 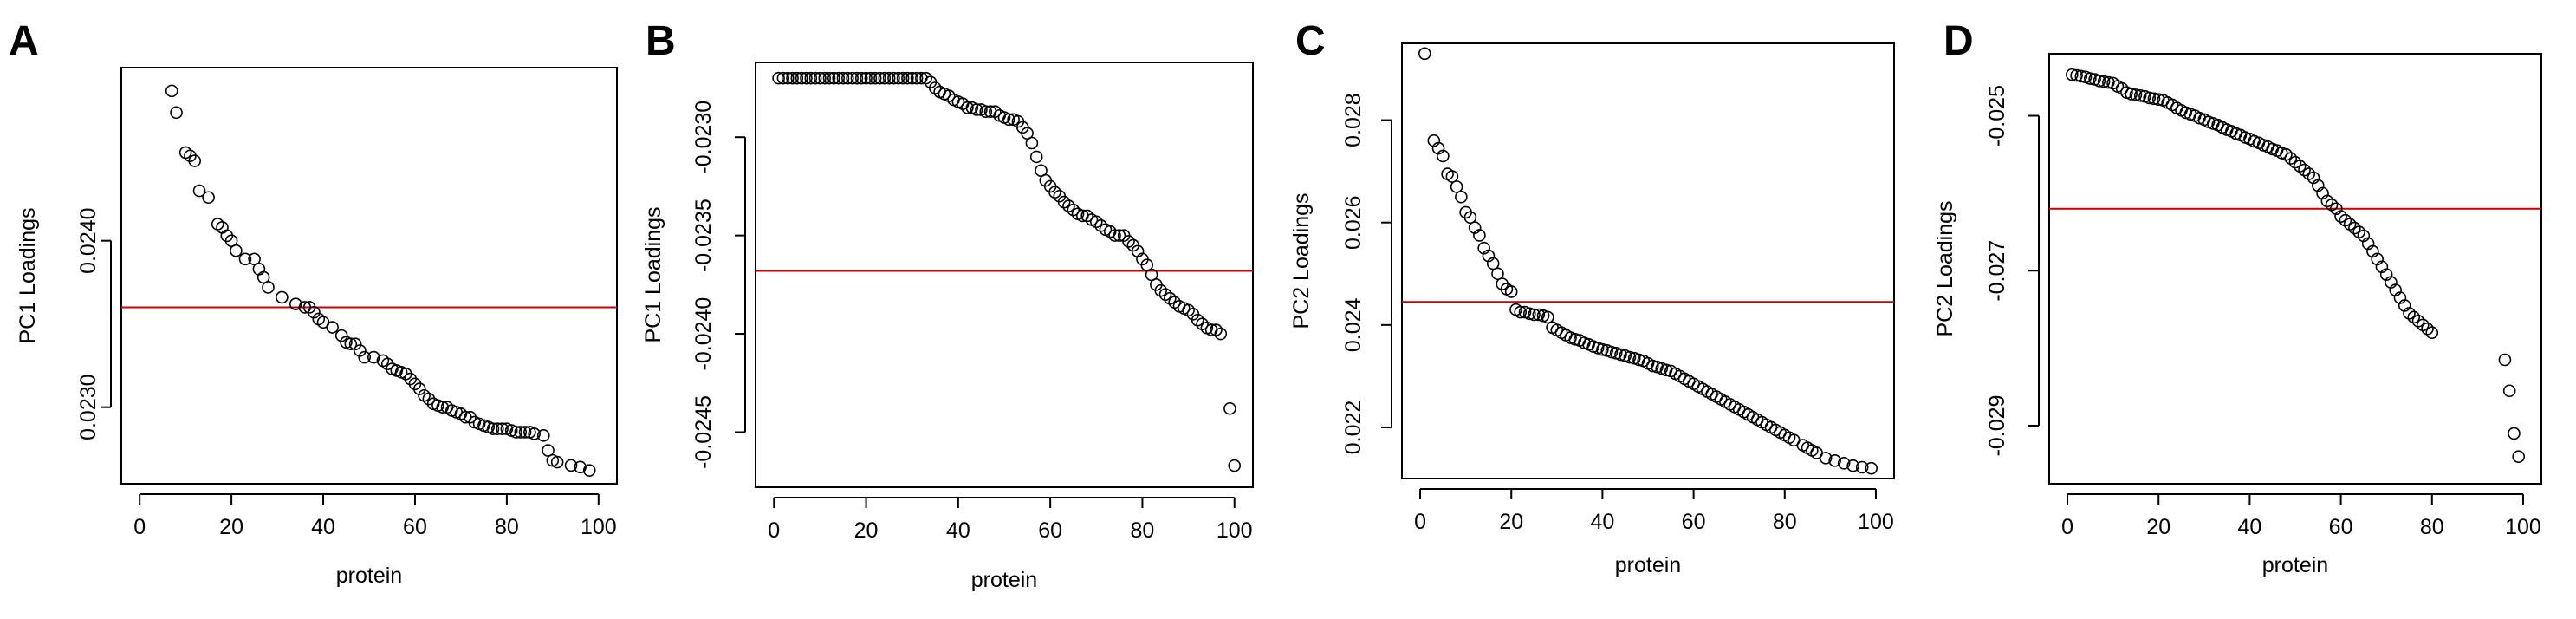 What do you see at coordinates (2523, 527) in the screenshot?
I see `x-tick-label: 100` at bounding box center [2523, 527].